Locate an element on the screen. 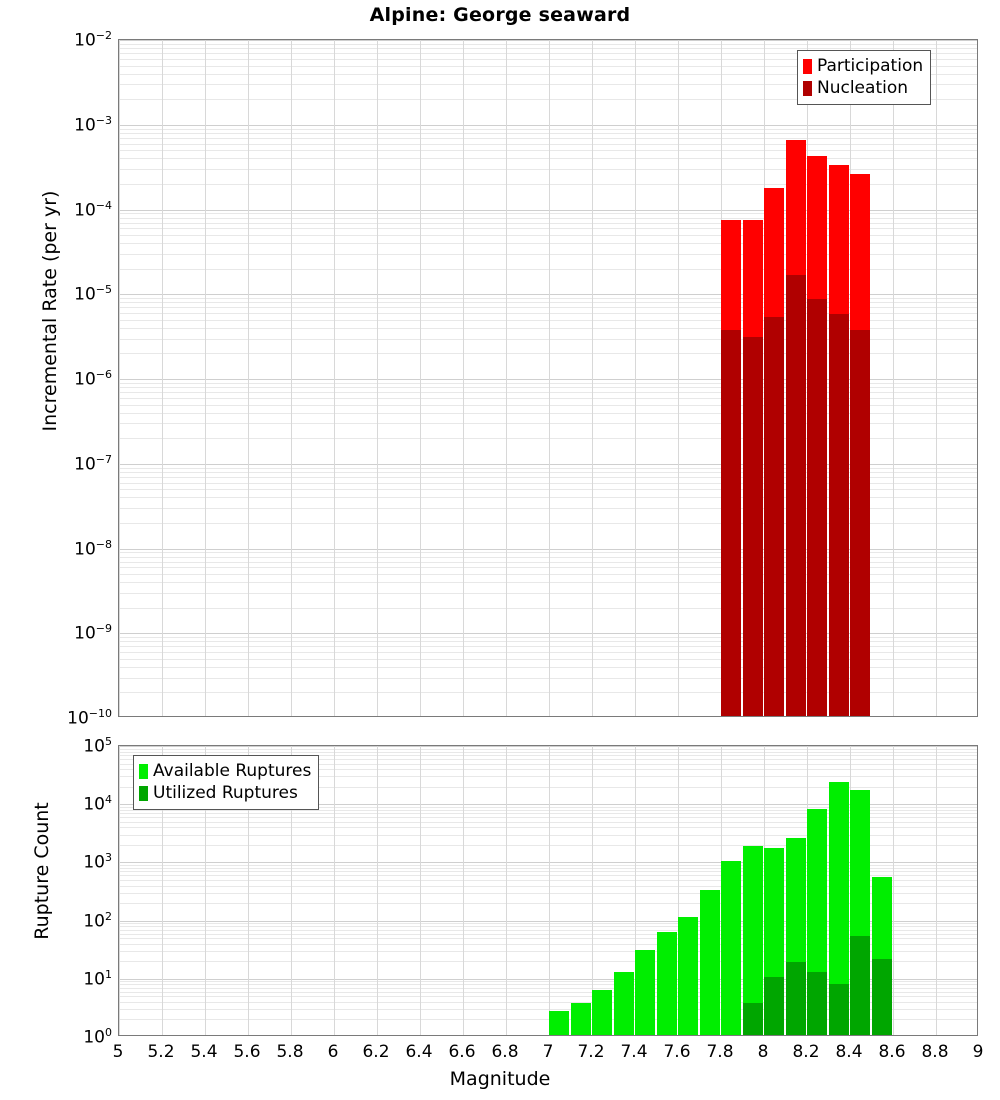 The height and width of the screenshot is (1100, 1000). x-tick-label: 5.6 is located at coordinates (247, 1052).